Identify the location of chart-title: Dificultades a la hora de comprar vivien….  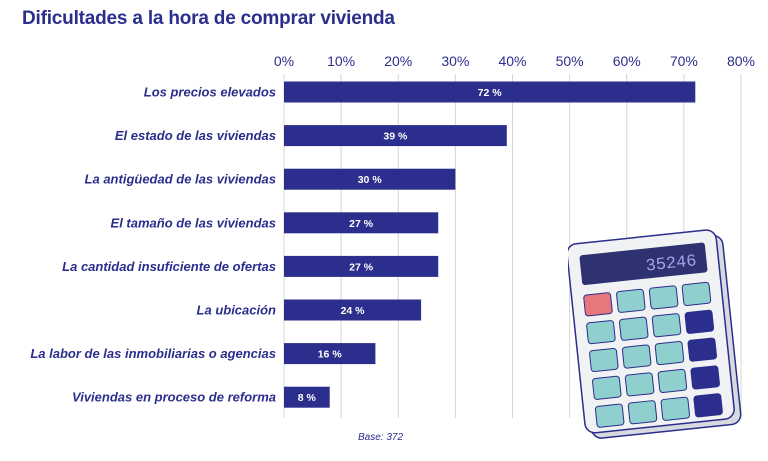
(208, 18).